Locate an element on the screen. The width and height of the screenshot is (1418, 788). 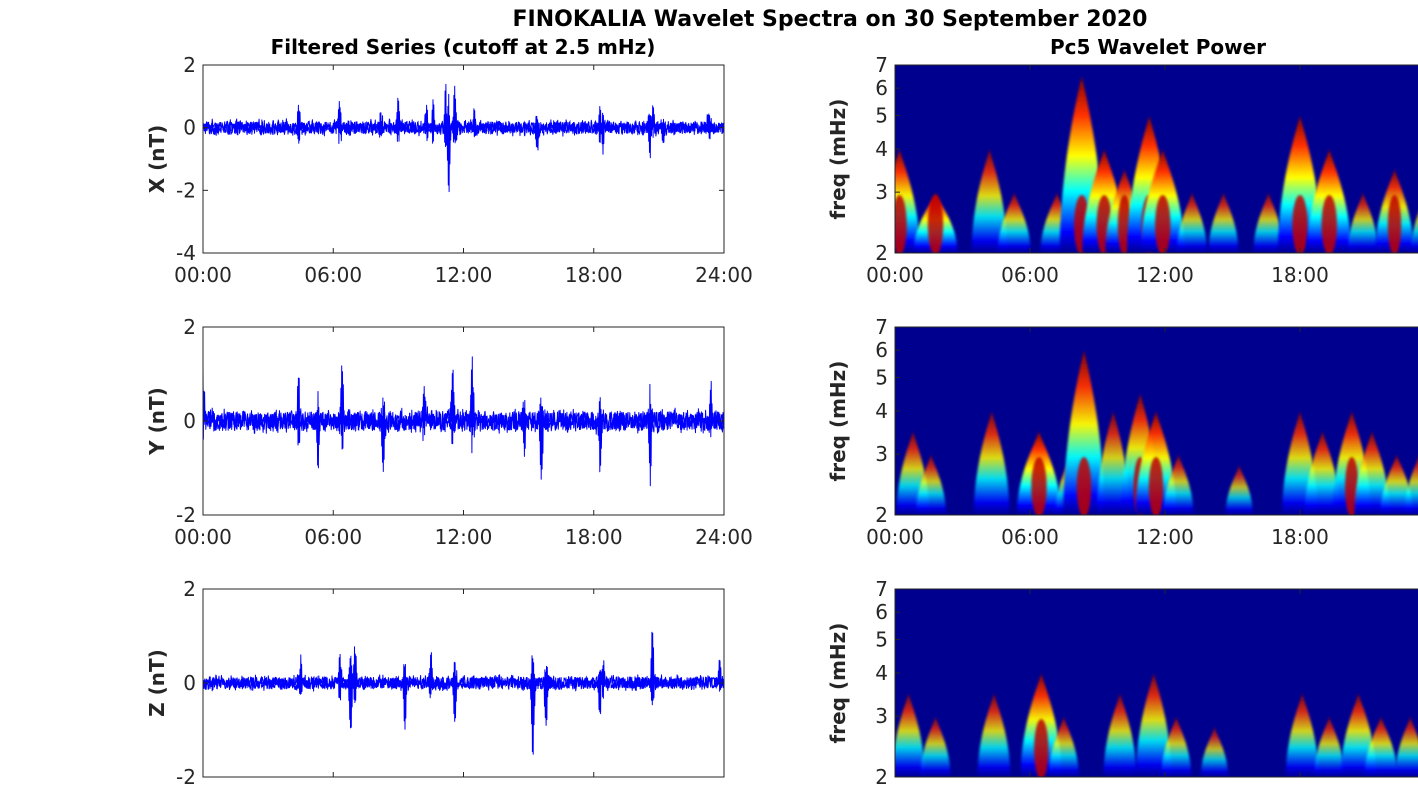
y-axis-label: Z (nT) is located at coordinates (157, 683).